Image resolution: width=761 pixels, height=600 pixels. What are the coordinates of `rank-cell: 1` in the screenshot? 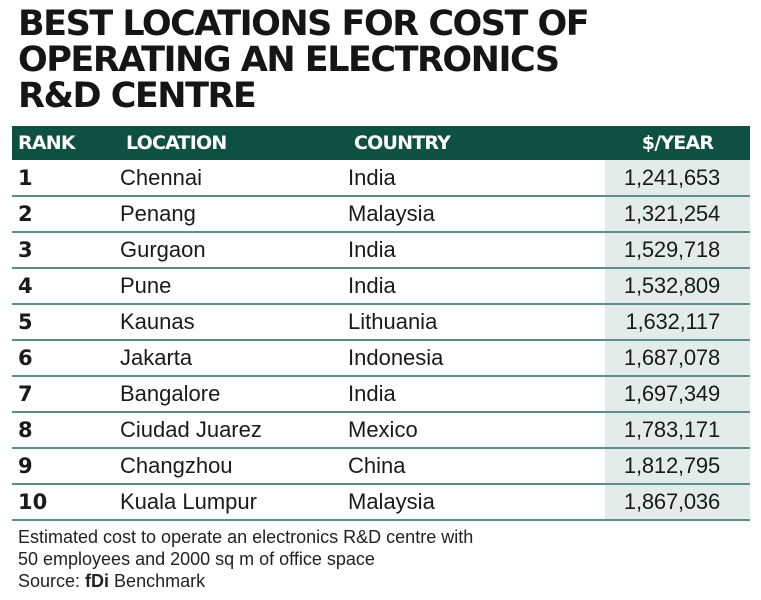 It's located at (66, 178).